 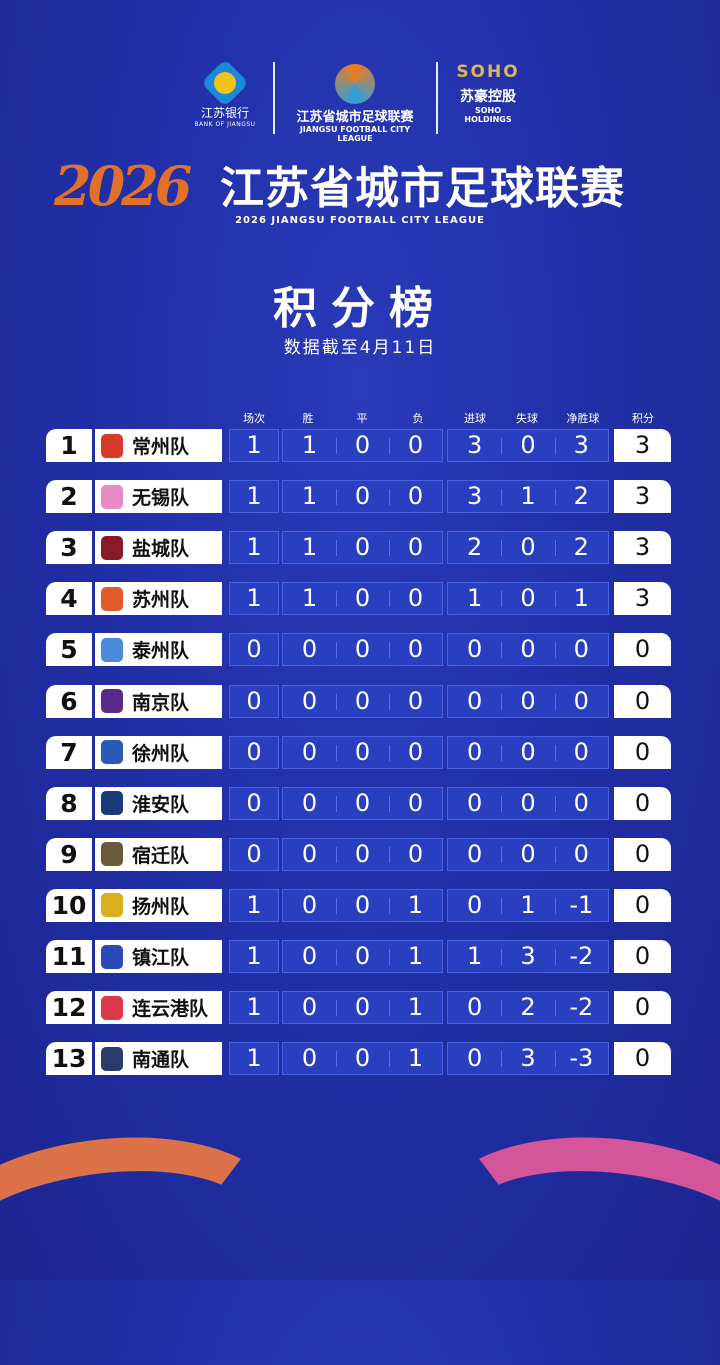 What do you see at coordinates (581, 905) in the screenshot?
I see `stat-gd: -1` at bounding box center [581, 905].